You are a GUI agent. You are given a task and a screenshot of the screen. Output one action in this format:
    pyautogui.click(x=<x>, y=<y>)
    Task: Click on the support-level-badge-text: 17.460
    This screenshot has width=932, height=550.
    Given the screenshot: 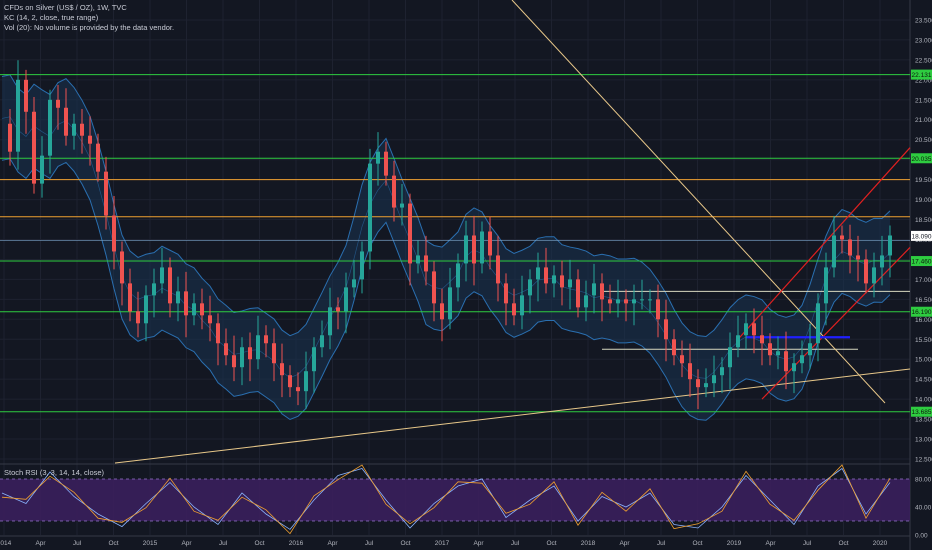 What is the action you would take?
    pyautogui.click(x=922, y=262)
    